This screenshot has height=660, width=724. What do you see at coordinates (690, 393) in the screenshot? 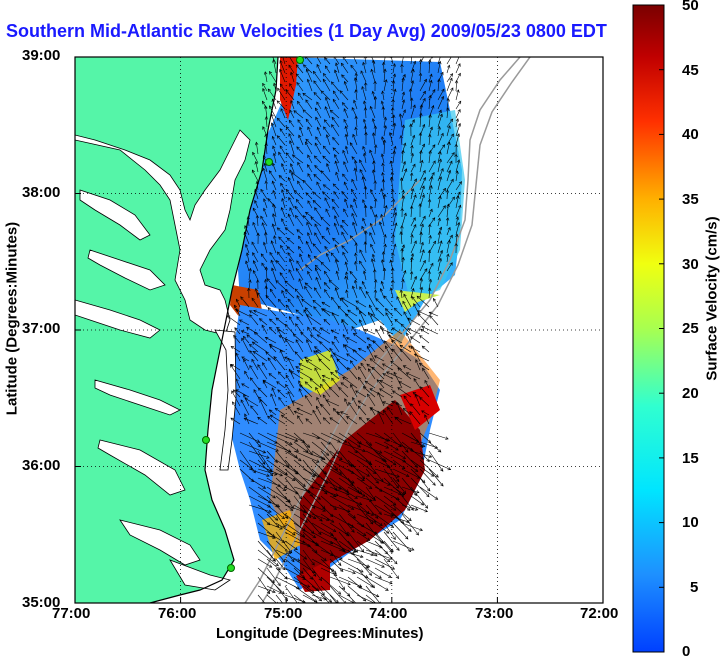
I see `colorbar-tick-label: 20` at bounding box center [690, 393].